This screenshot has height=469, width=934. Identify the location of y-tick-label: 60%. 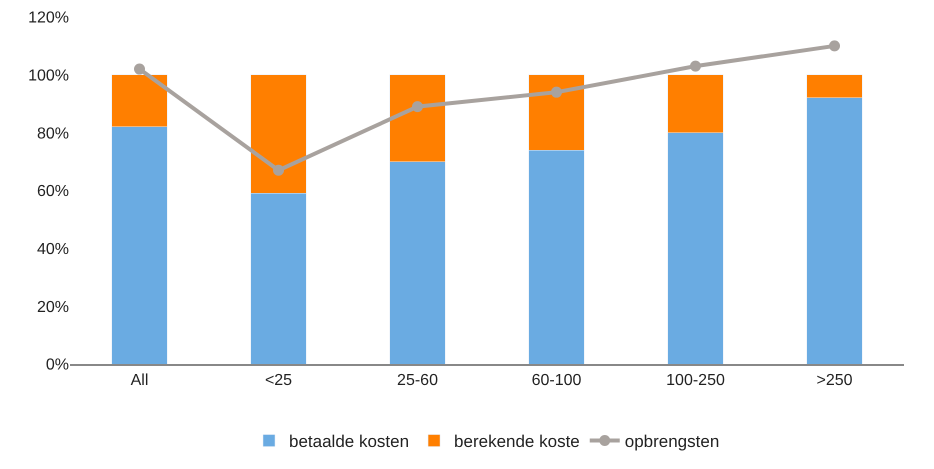
(52, 191).